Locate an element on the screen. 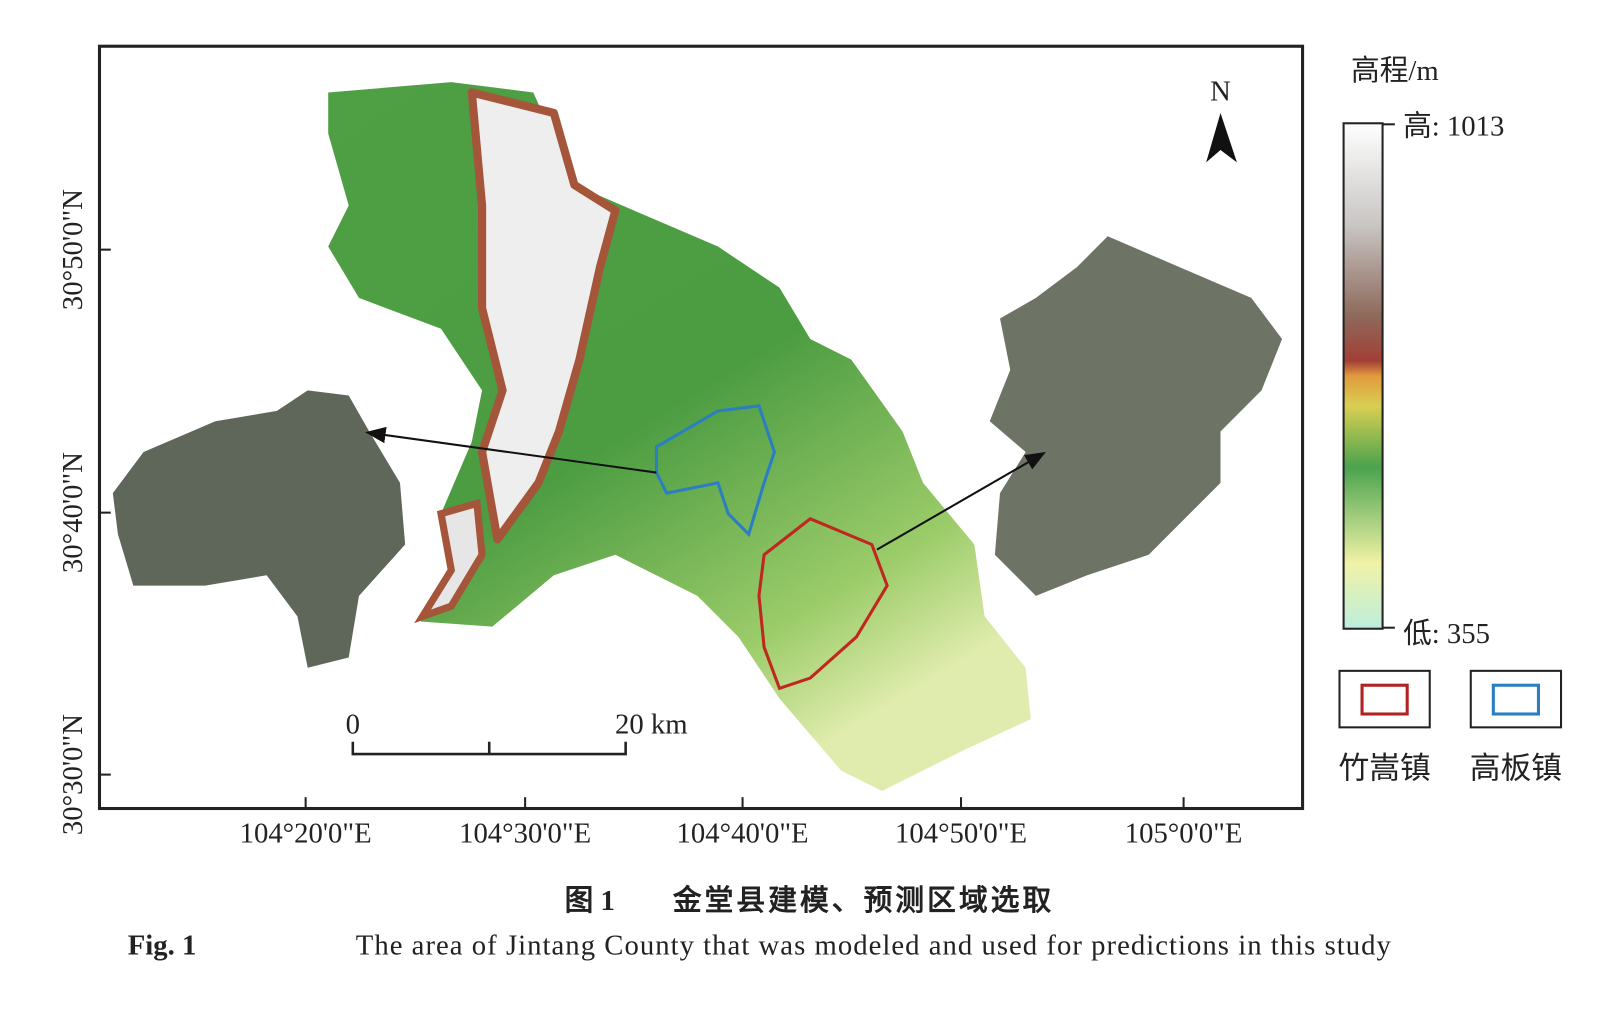 The image size is (1600, 1015). legend-high: 高: 1013 is located at coordinates (1453, 127).